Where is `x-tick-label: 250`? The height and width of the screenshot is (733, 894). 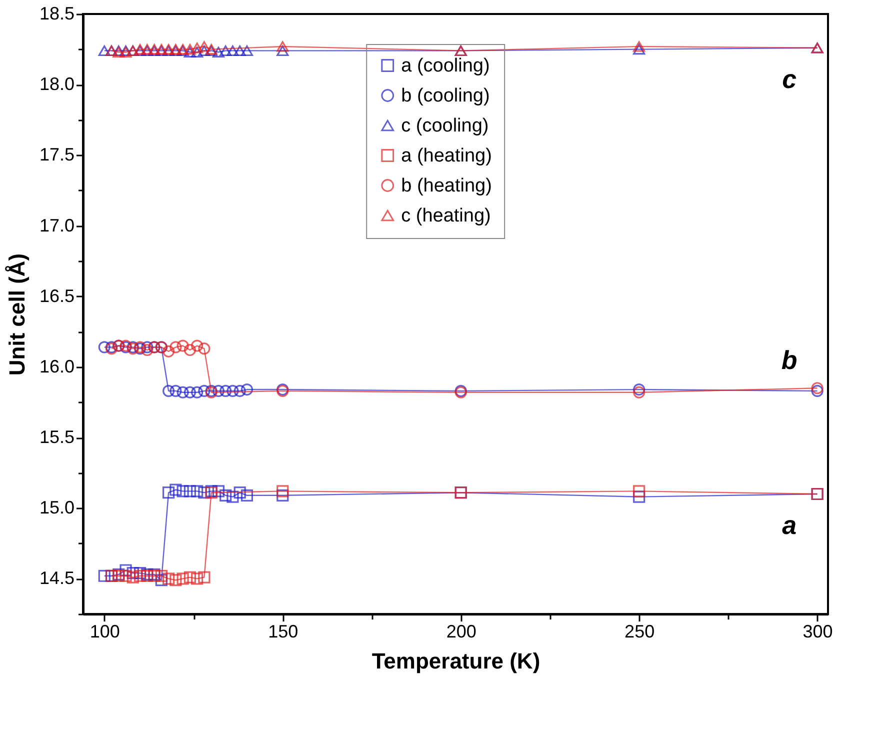 x-tick-label: 250 is located at coordinates (639, 632).